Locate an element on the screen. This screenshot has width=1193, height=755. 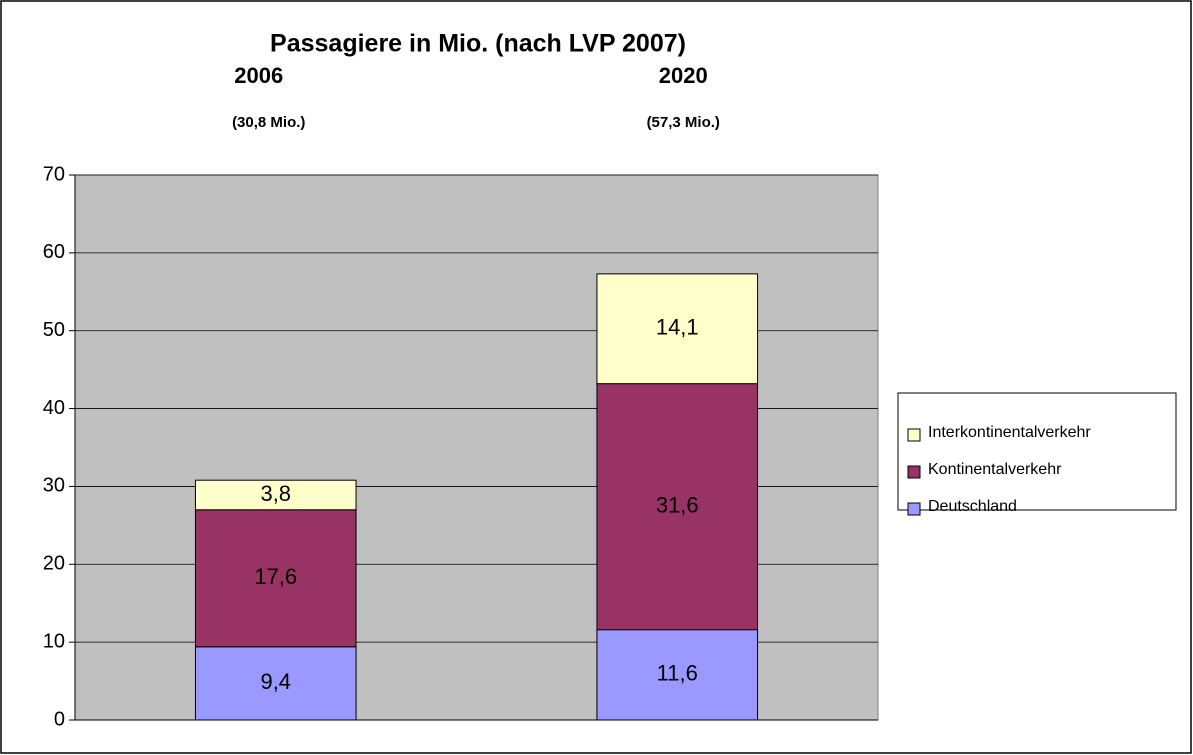
legend-label: Kontinentalverkehr is located at coordinates (995, 469).